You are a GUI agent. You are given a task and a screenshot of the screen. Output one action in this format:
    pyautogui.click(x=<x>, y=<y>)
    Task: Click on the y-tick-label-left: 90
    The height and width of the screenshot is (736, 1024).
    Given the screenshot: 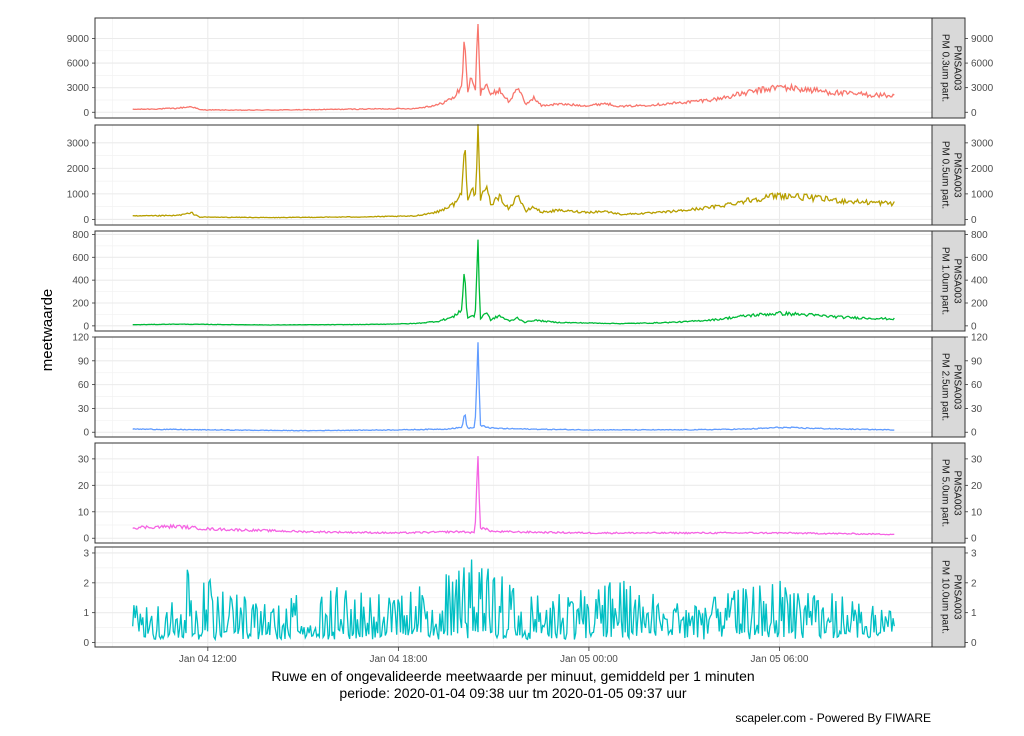 What is the action you would take?
    pyautogui.click(x=84, y=361)
    